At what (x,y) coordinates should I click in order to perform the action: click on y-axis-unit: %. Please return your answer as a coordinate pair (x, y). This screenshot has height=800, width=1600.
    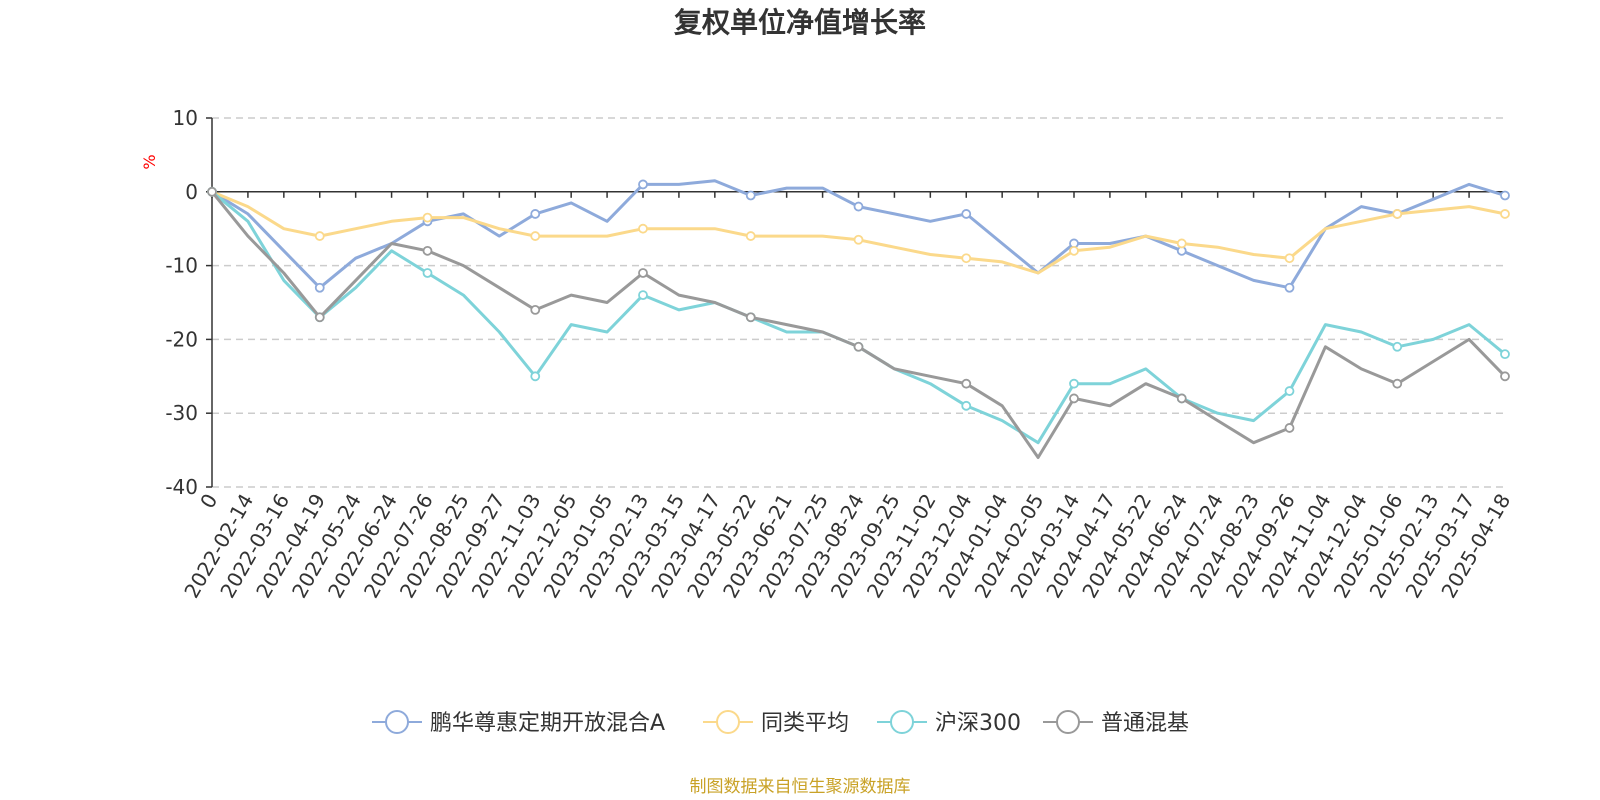
    Looking at the image, I should click on (149, 161).